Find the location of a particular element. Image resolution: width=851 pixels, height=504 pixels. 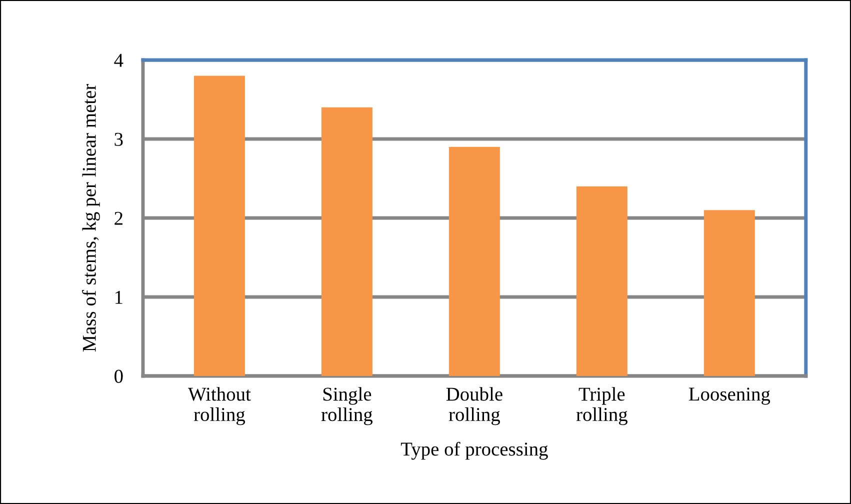

y-tick-label: 3 is located at coordinates (118, 139).